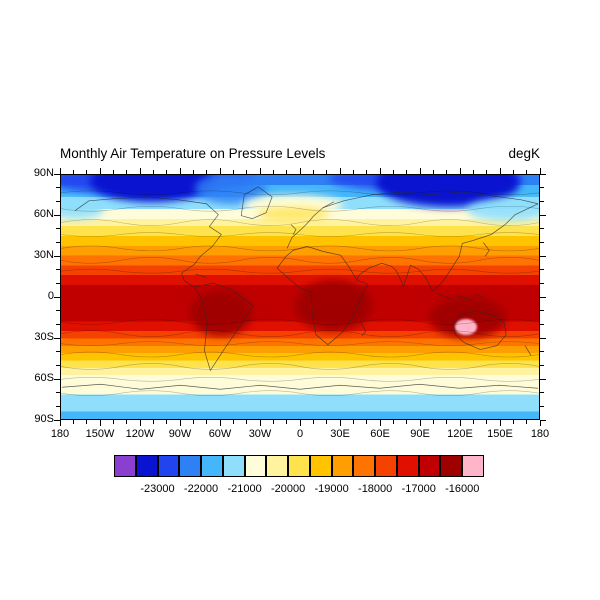  What do you see at coordinates (293, 229) in the screenshot?
I see `coastline-uk` at bounding box center [293, 229].